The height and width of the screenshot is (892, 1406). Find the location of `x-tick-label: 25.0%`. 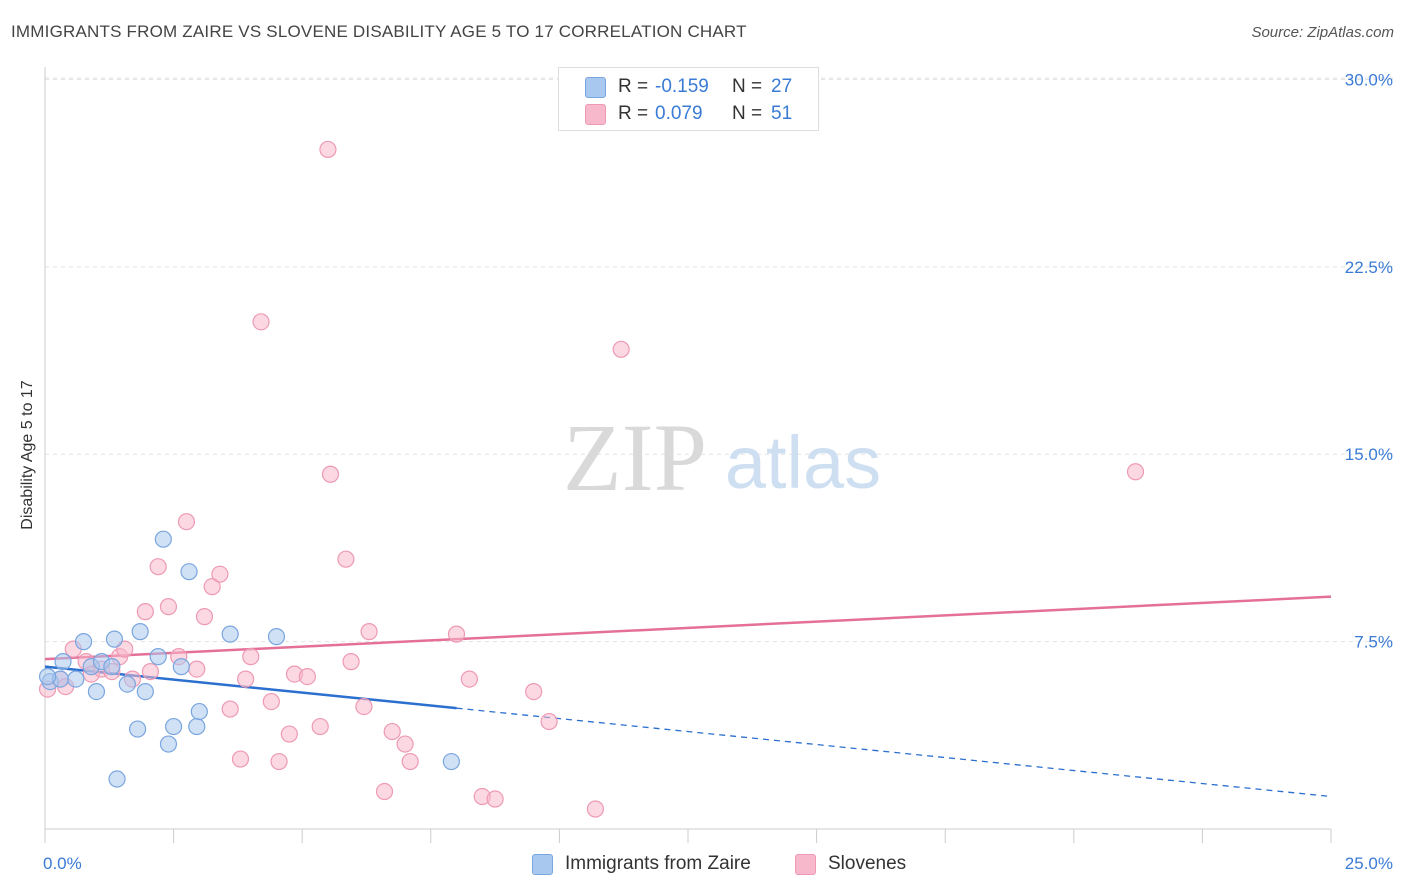

x-tick-label: 25.0% is located at coordinates (1369, 863).